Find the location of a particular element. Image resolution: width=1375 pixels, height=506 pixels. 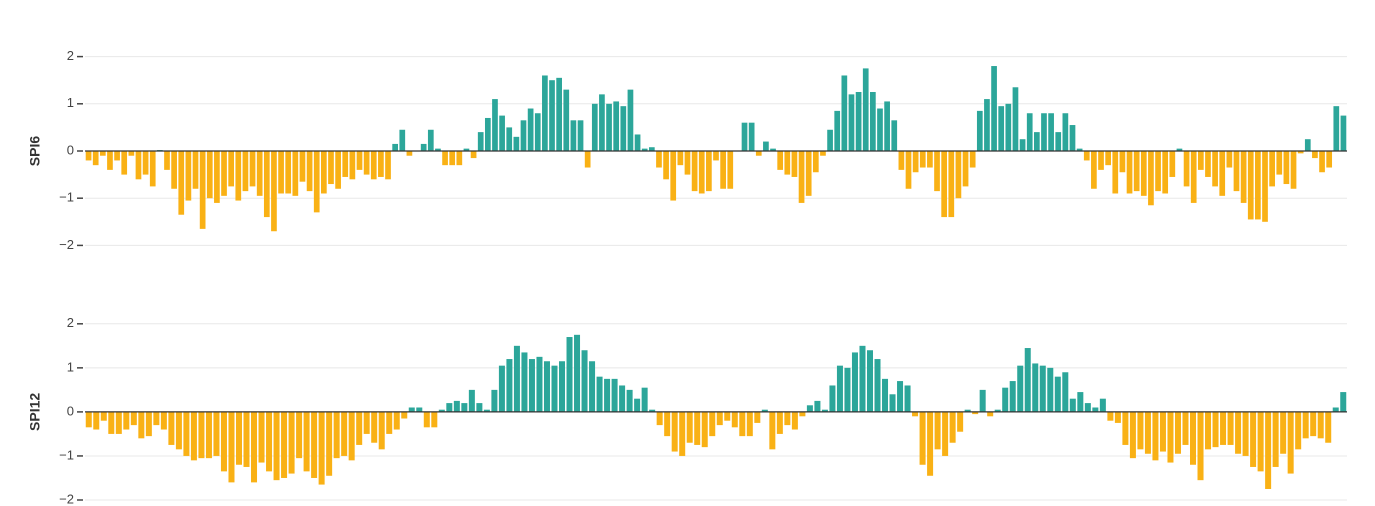

y-axis-title: SPI12 is located at coordinates (35, 412).